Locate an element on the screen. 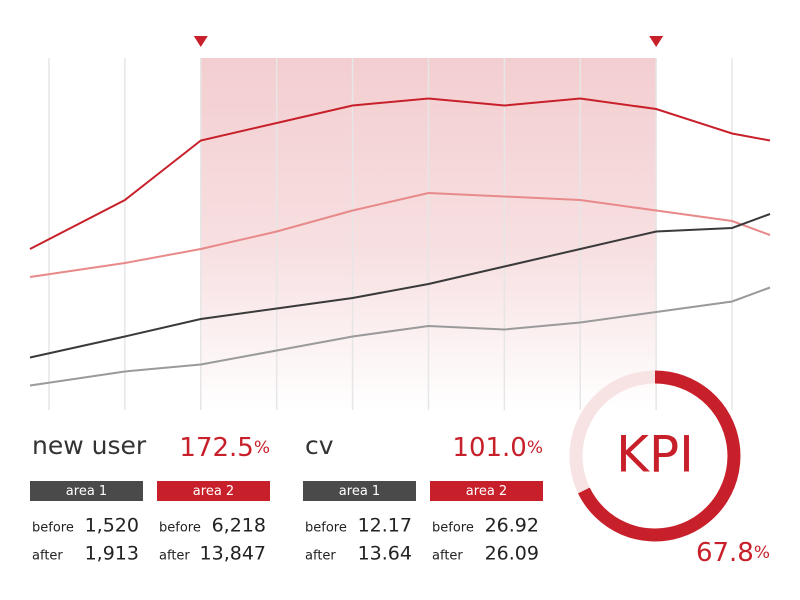  kpi-unit: % is located at coordinates (762, 553).